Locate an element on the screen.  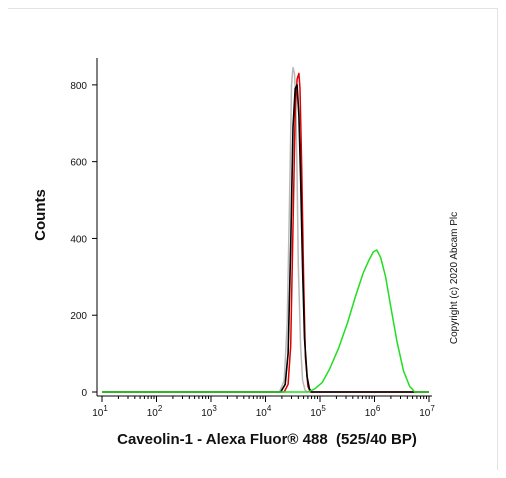
y-tick-label: 800 is located at coordinates (78, 86).